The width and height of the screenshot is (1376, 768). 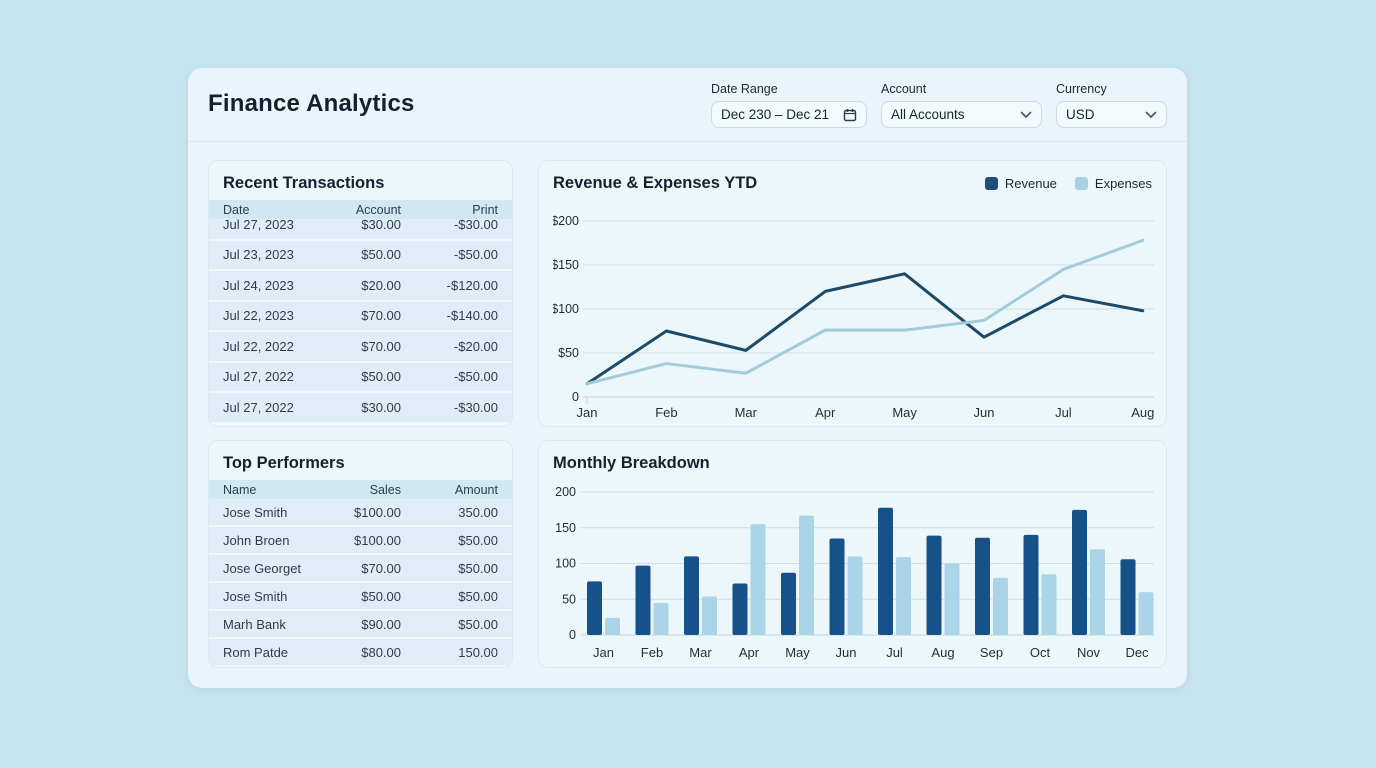 I want to click on column-header-amount: Amount, so click(x=476, y=489).